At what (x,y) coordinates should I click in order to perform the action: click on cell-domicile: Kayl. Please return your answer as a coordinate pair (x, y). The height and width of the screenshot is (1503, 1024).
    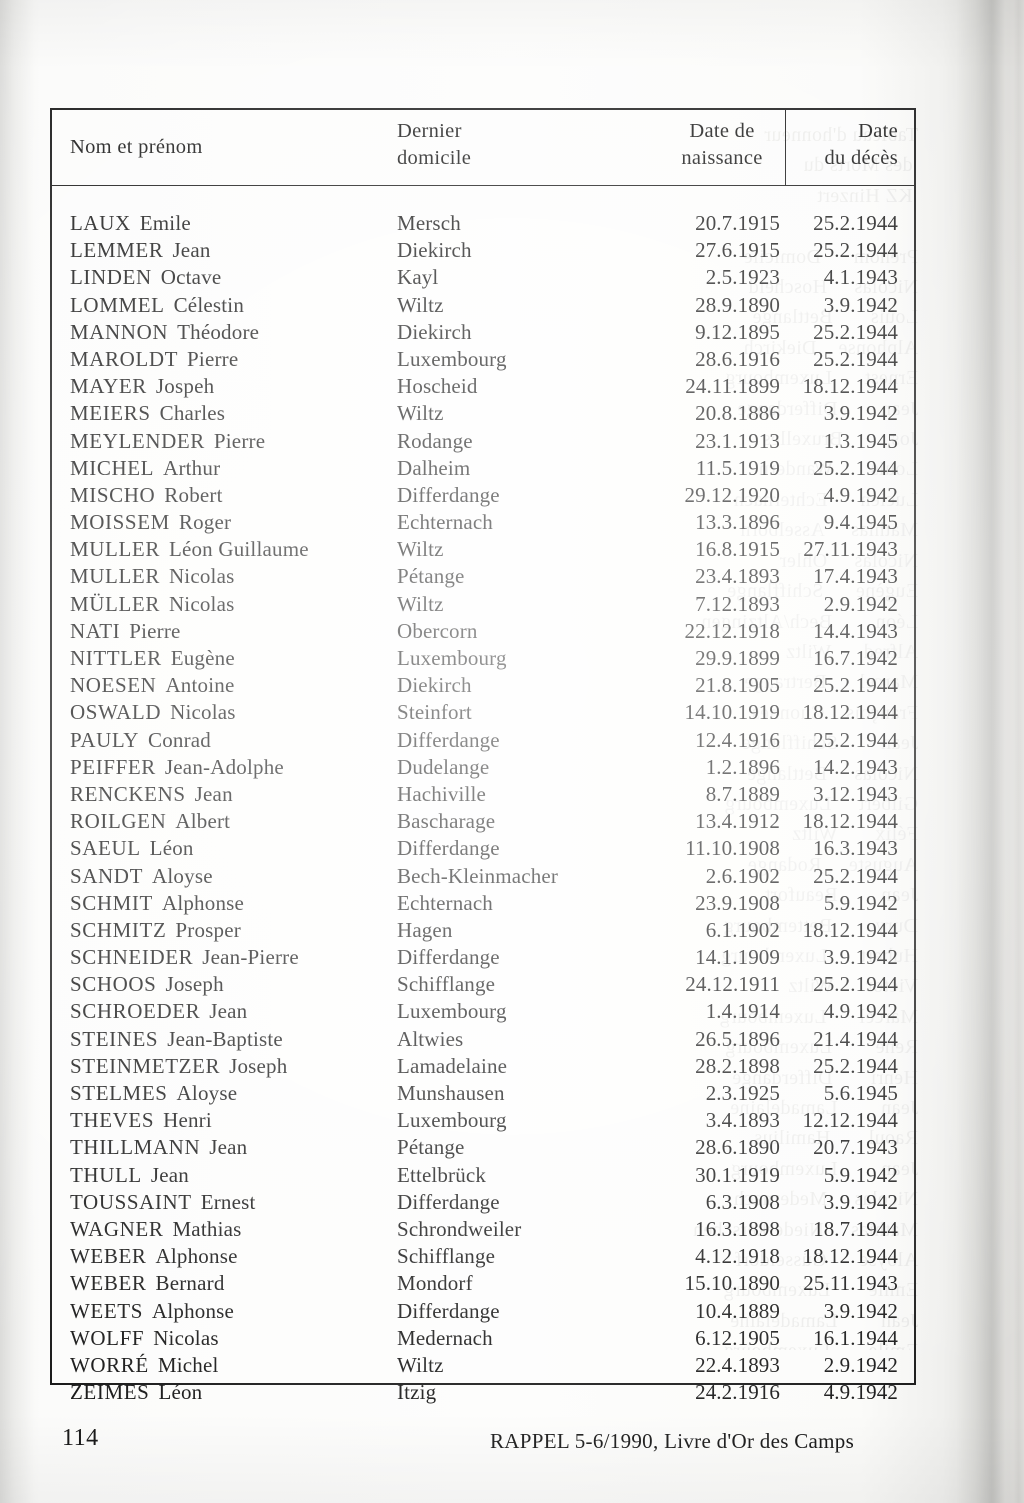
    Looking at the image, I should click on (418, 277).